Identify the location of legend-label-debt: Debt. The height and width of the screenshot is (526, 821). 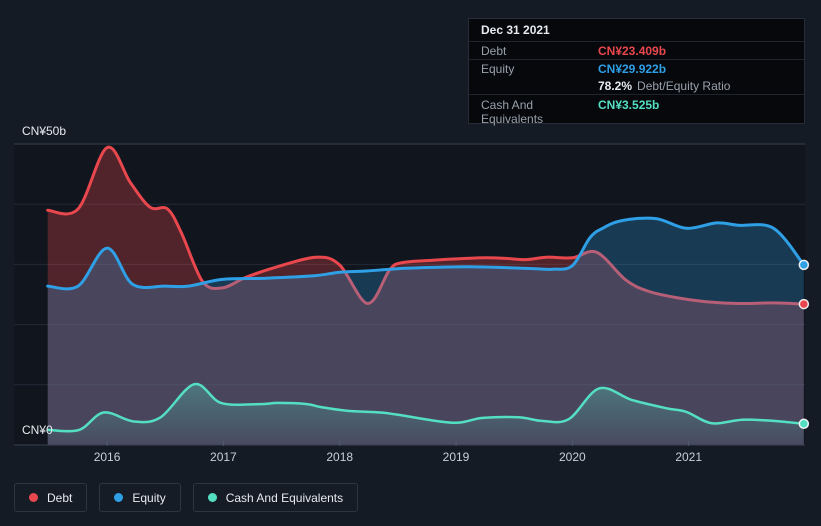
(60, 497).